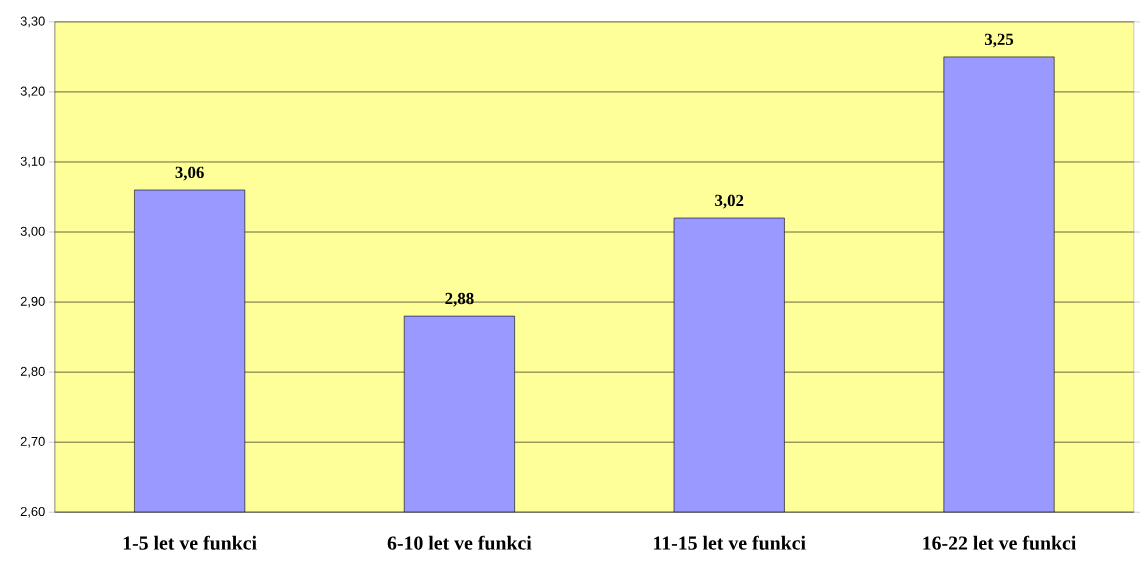 This screenshot has height=567, width=1140. I want to click on x-tick-label: 1-5 let ve funkci, so click(190, 542).